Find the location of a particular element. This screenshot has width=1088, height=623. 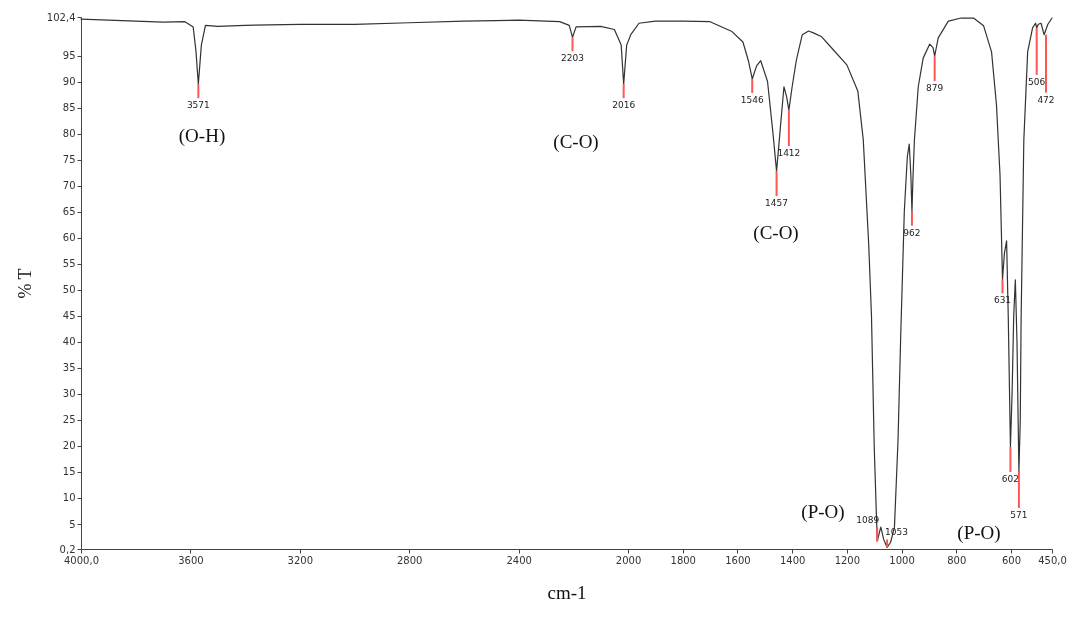

annotation: 602 is located at coordinates (1010, 478).